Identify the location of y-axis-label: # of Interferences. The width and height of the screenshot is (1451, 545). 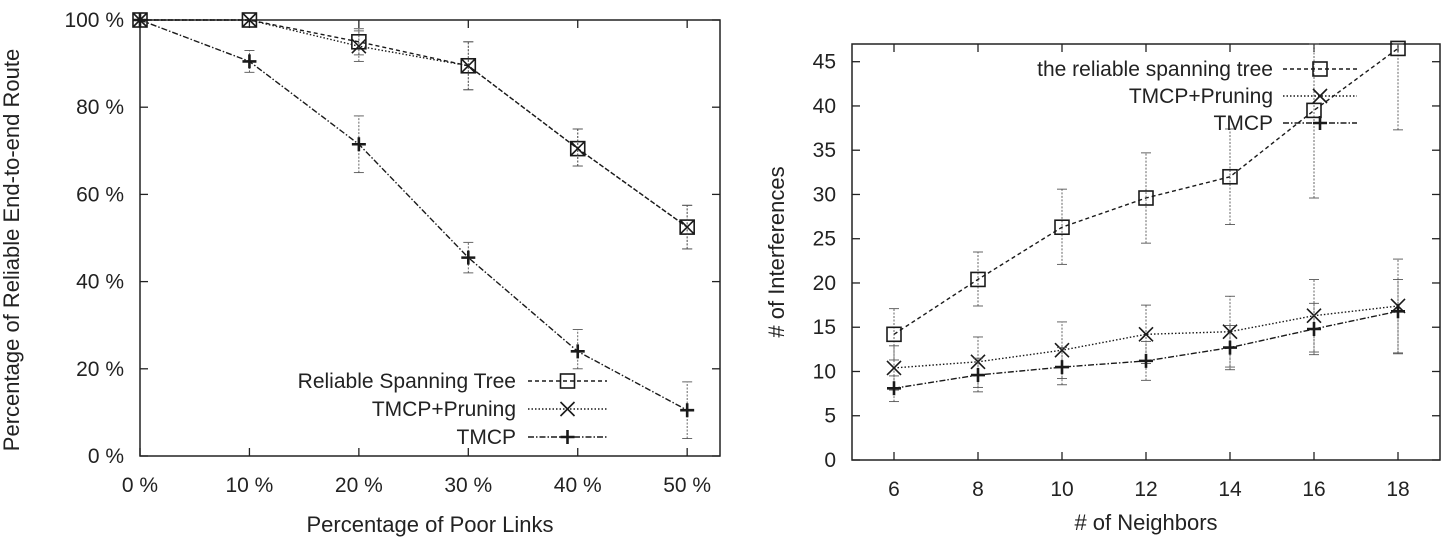
(776, 251).